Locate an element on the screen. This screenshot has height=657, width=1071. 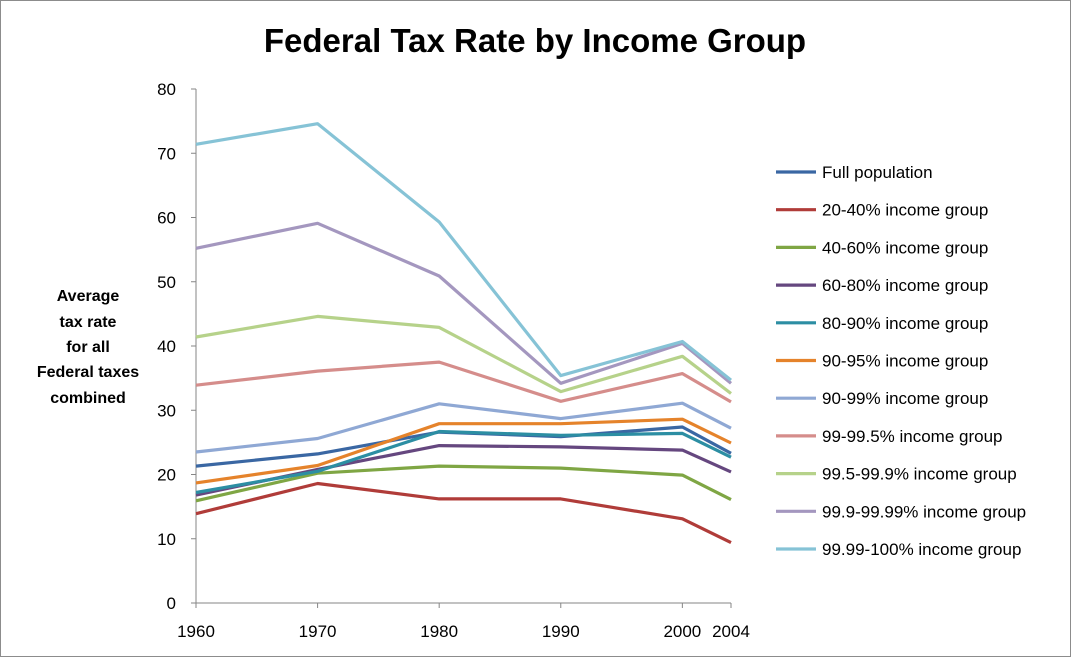
chart-title: Federal Tax Rate by Income Group is located at coordinates (535, 40).